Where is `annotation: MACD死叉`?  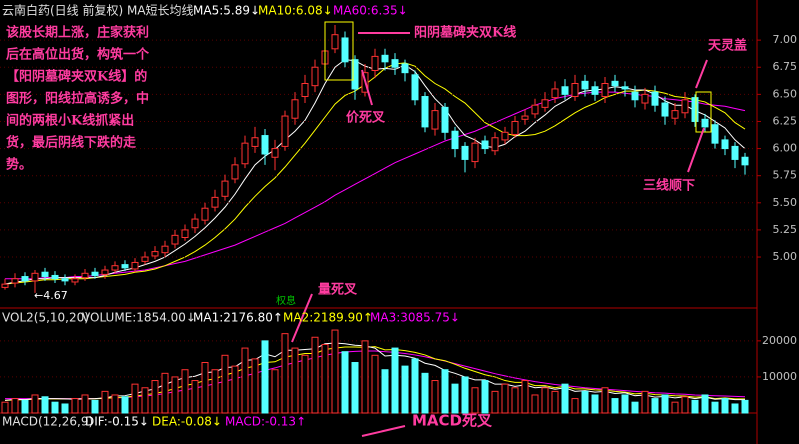
annotation: MACD死叉 is located at coordinates (452, 421).